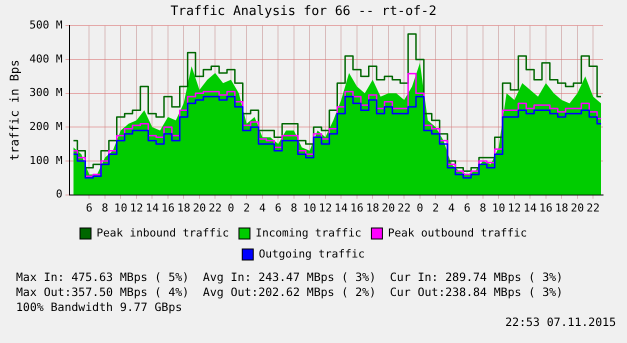 This screenshot has width=627, height=343. I want to click on text: Max Out:357.50 MBps ( 4%) Avg Out:202.62 MBps ( 2%) Cur Out:238.84 MBps ( 3%), so click(290, 292).